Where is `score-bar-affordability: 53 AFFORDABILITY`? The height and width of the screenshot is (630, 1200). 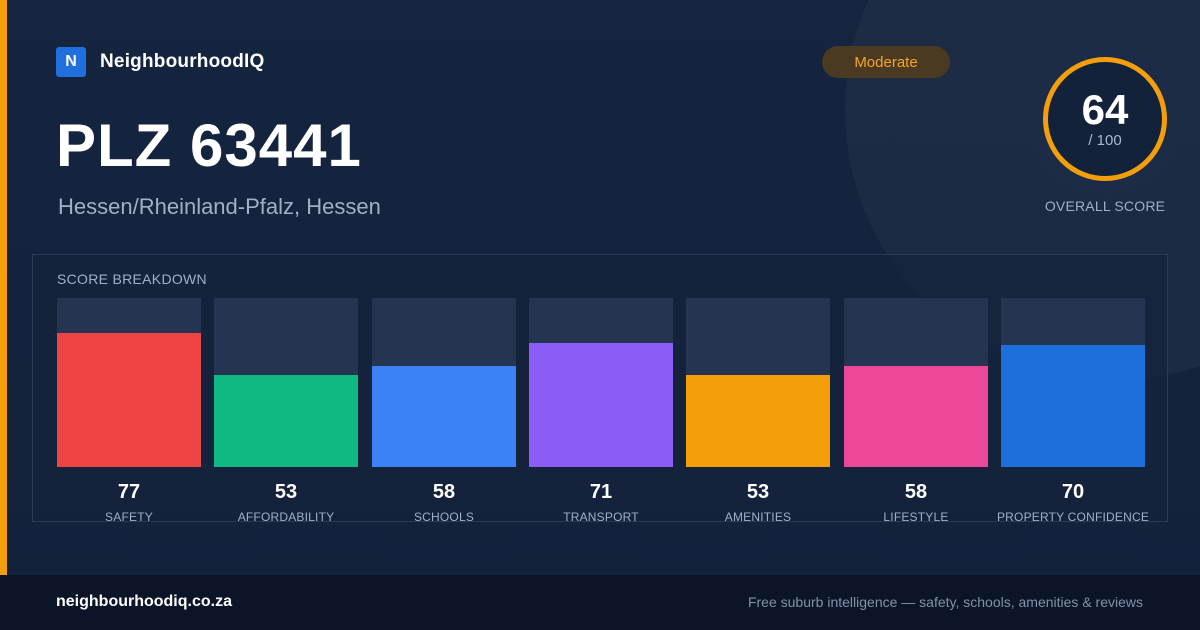 score-bar-affordability: 53 AFFORDABILITY is located at coordinates (286, 411).